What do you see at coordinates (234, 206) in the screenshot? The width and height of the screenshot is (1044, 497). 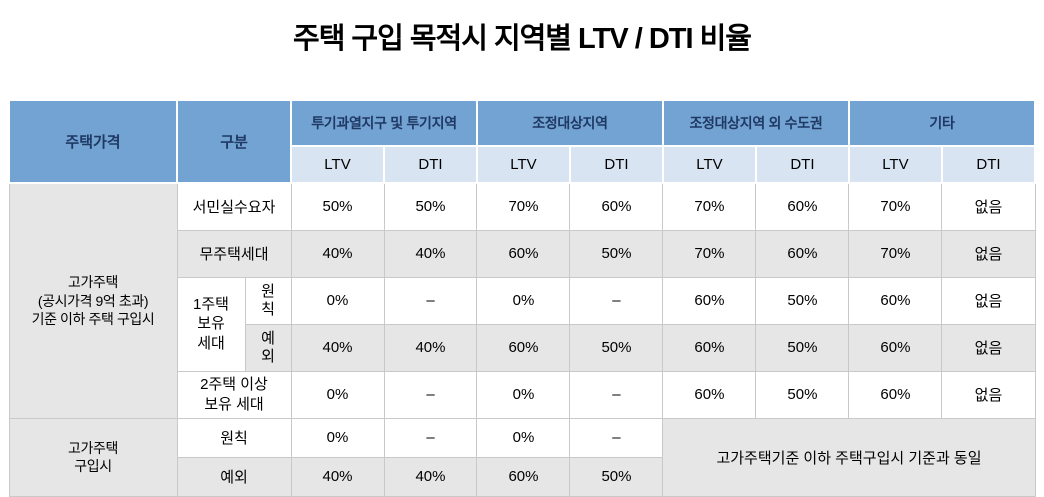 I see `row-label-seomin: 서민실수요자` at bounding box center [234, 206].